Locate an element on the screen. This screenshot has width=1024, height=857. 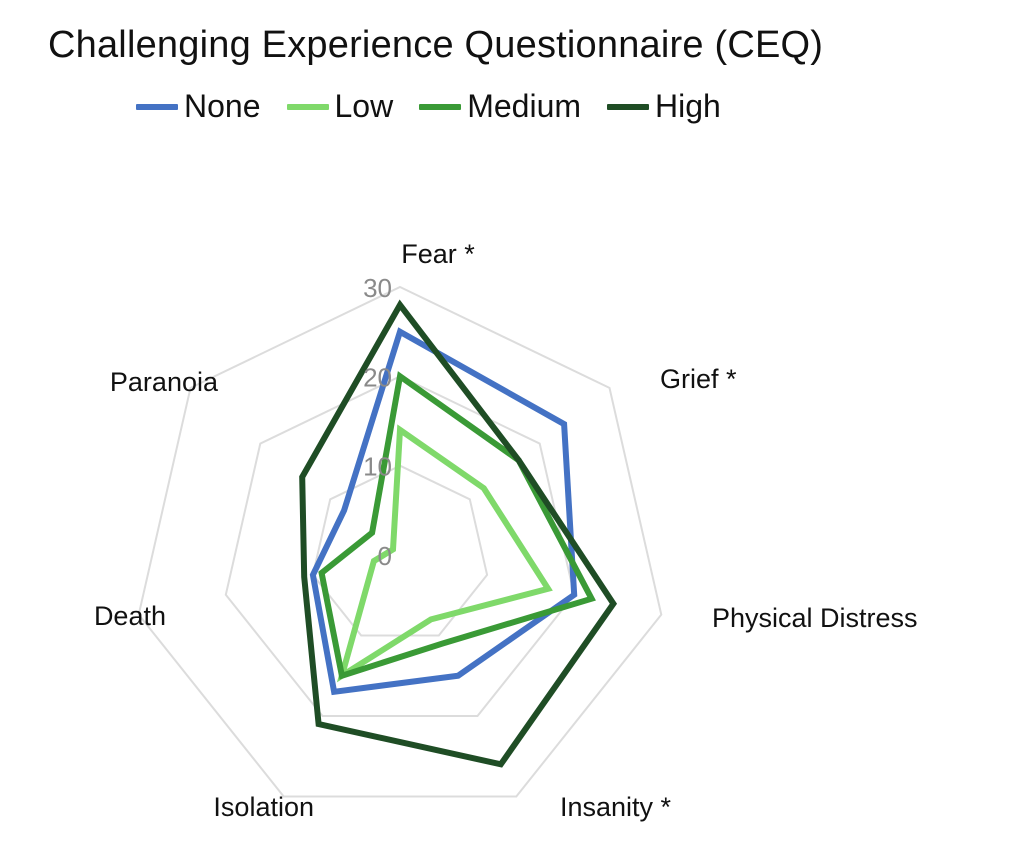
legend-item-low: Low is located at coordinates (340, 106).